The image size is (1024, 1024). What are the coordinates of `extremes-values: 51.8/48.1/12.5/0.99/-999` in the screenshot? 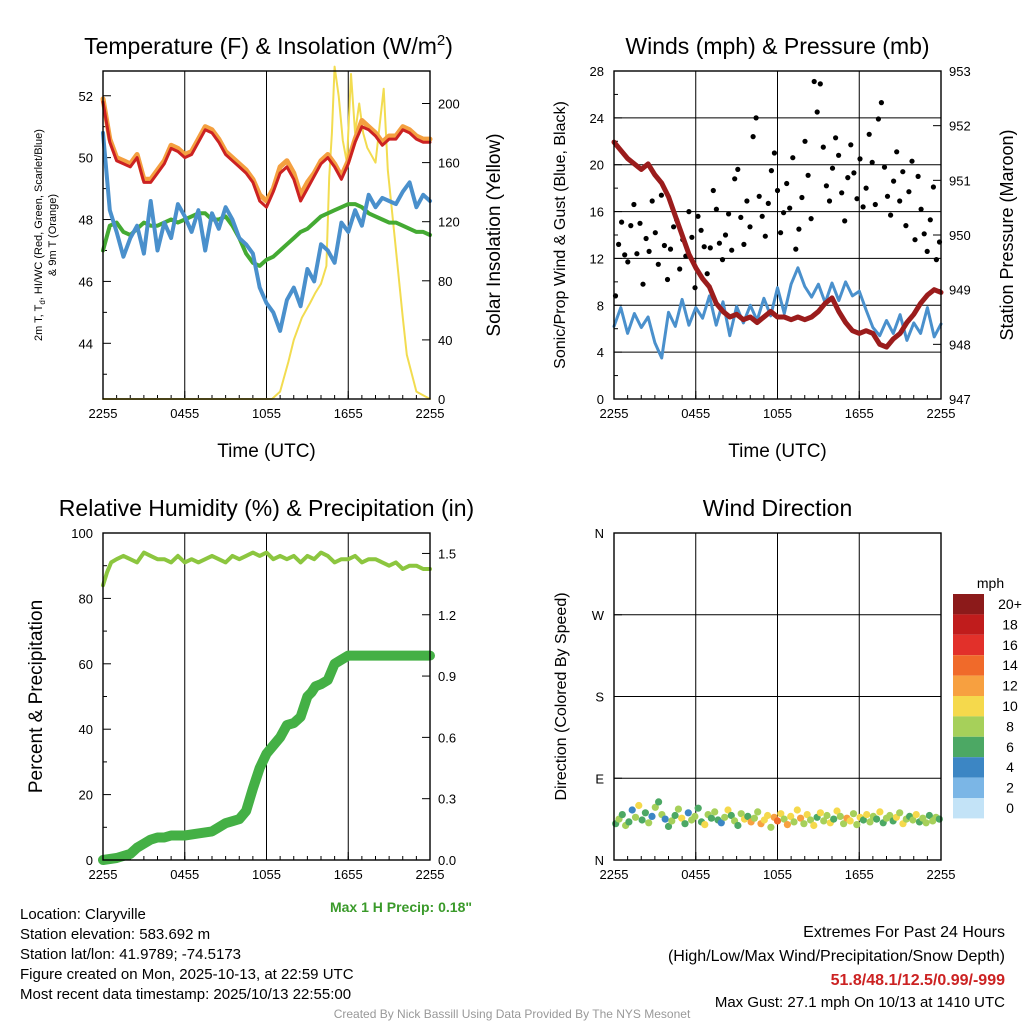 It's located at (917, 980).